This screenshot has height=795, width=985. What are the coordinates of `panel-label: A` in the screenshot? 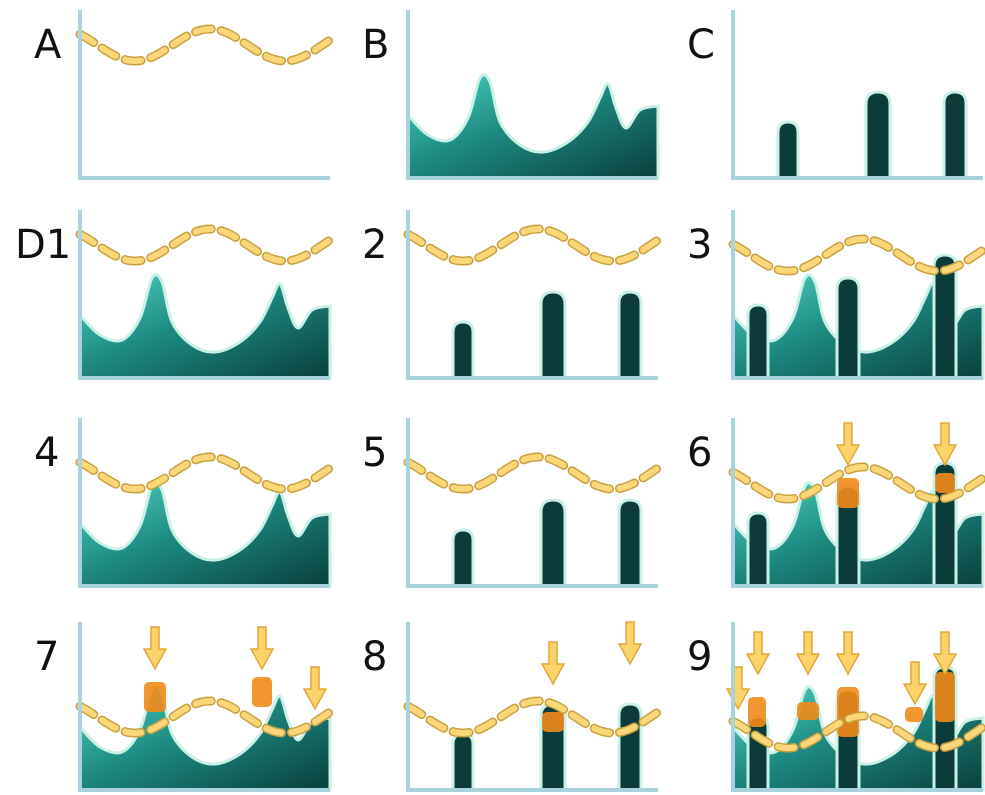 It's located at (48, 45).